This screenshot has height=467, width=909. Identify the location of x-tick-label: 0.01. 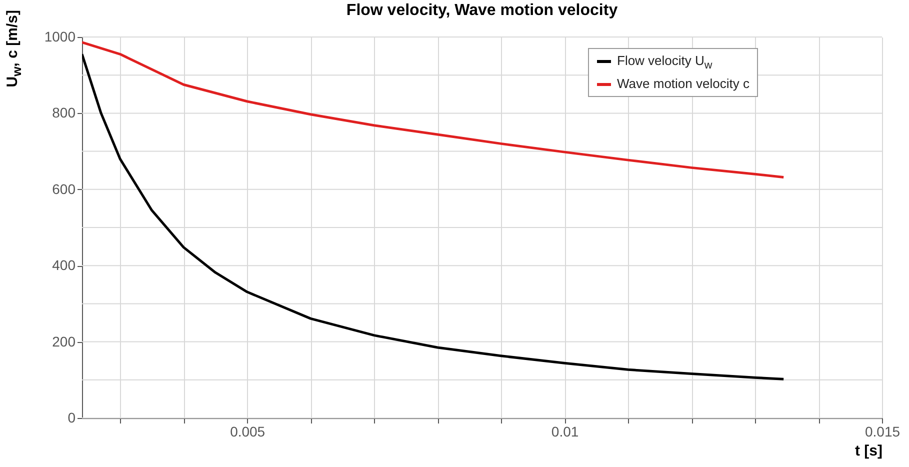
(565, 432).